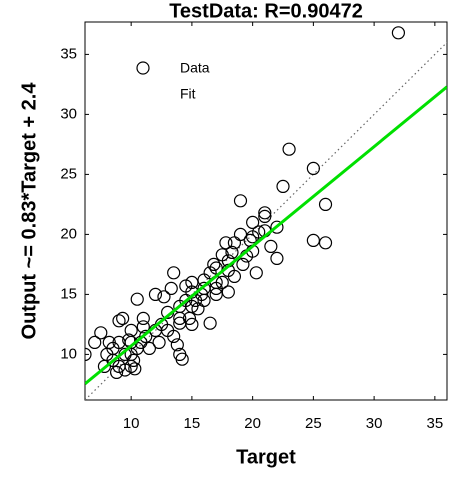  What do you see at coordinates (68, 293) in the screenshot?
I see `y-tick-label: 15` at bounding box center [68, 293].